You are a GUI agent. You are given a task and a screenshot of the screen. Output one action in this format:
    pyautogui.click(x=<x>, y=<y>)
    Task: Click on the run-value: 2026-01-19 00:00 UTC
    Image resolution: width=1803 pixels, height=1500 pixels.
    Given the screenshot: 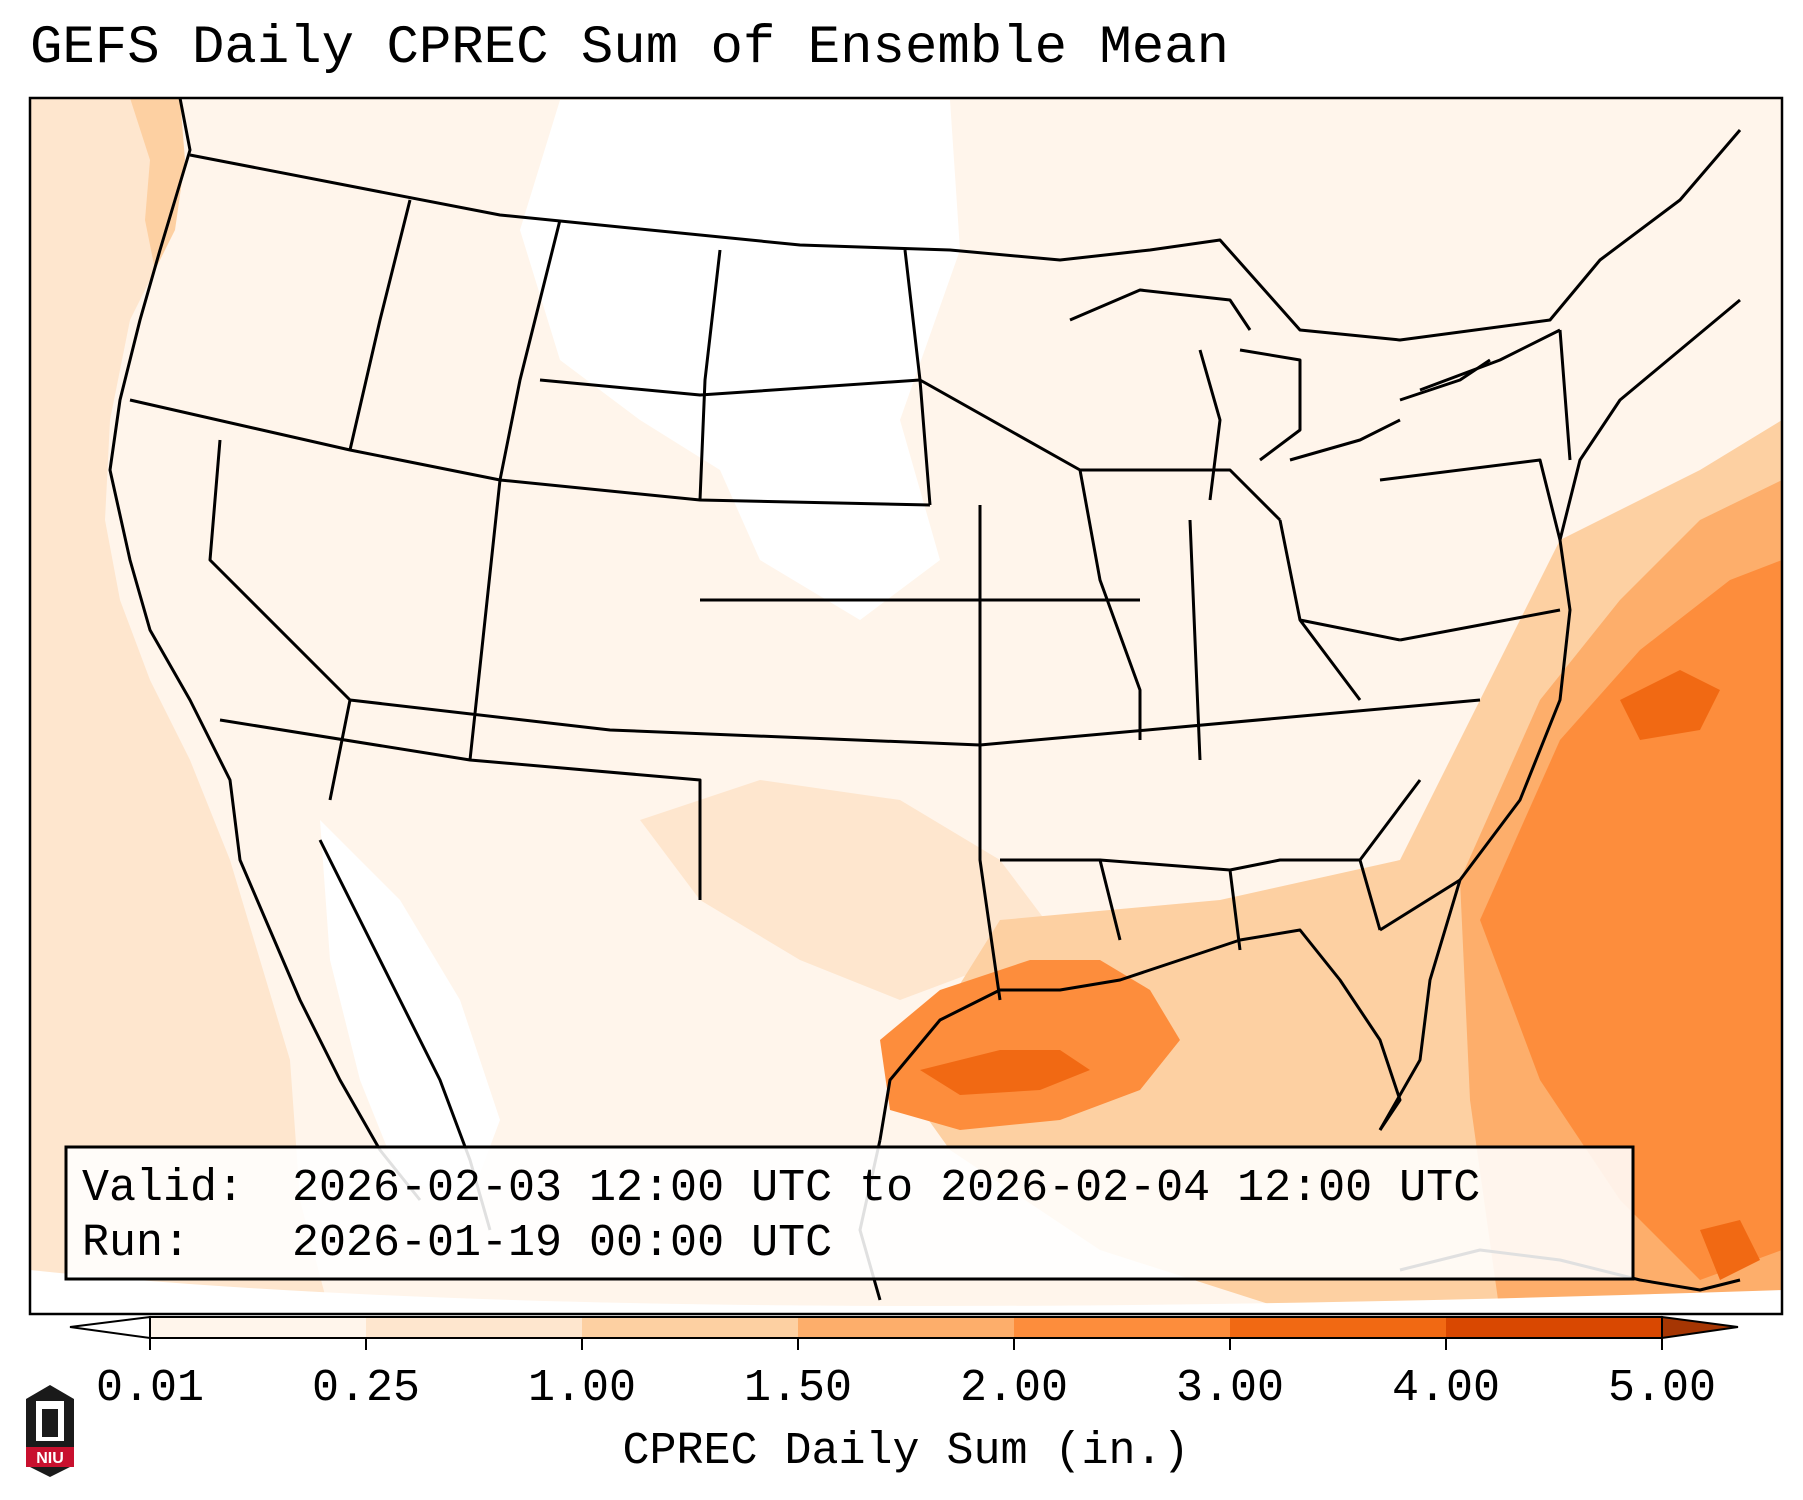 What is the action you would take?
    pyautogui.click(x=562, y=1243)
    